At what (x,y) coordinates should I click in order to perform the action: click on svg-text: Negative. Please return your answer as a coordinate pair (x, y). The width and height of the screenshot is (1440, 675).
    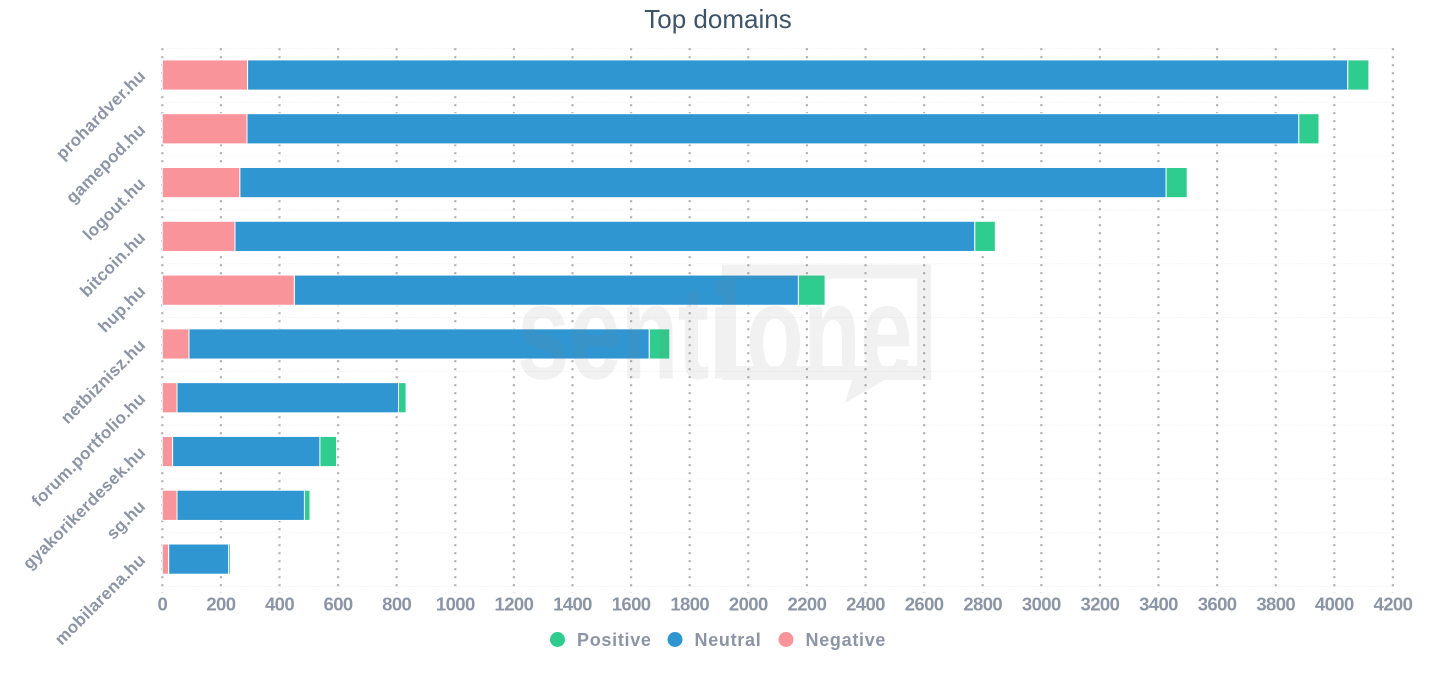
    Looking at the image, I should click on (846, 640).